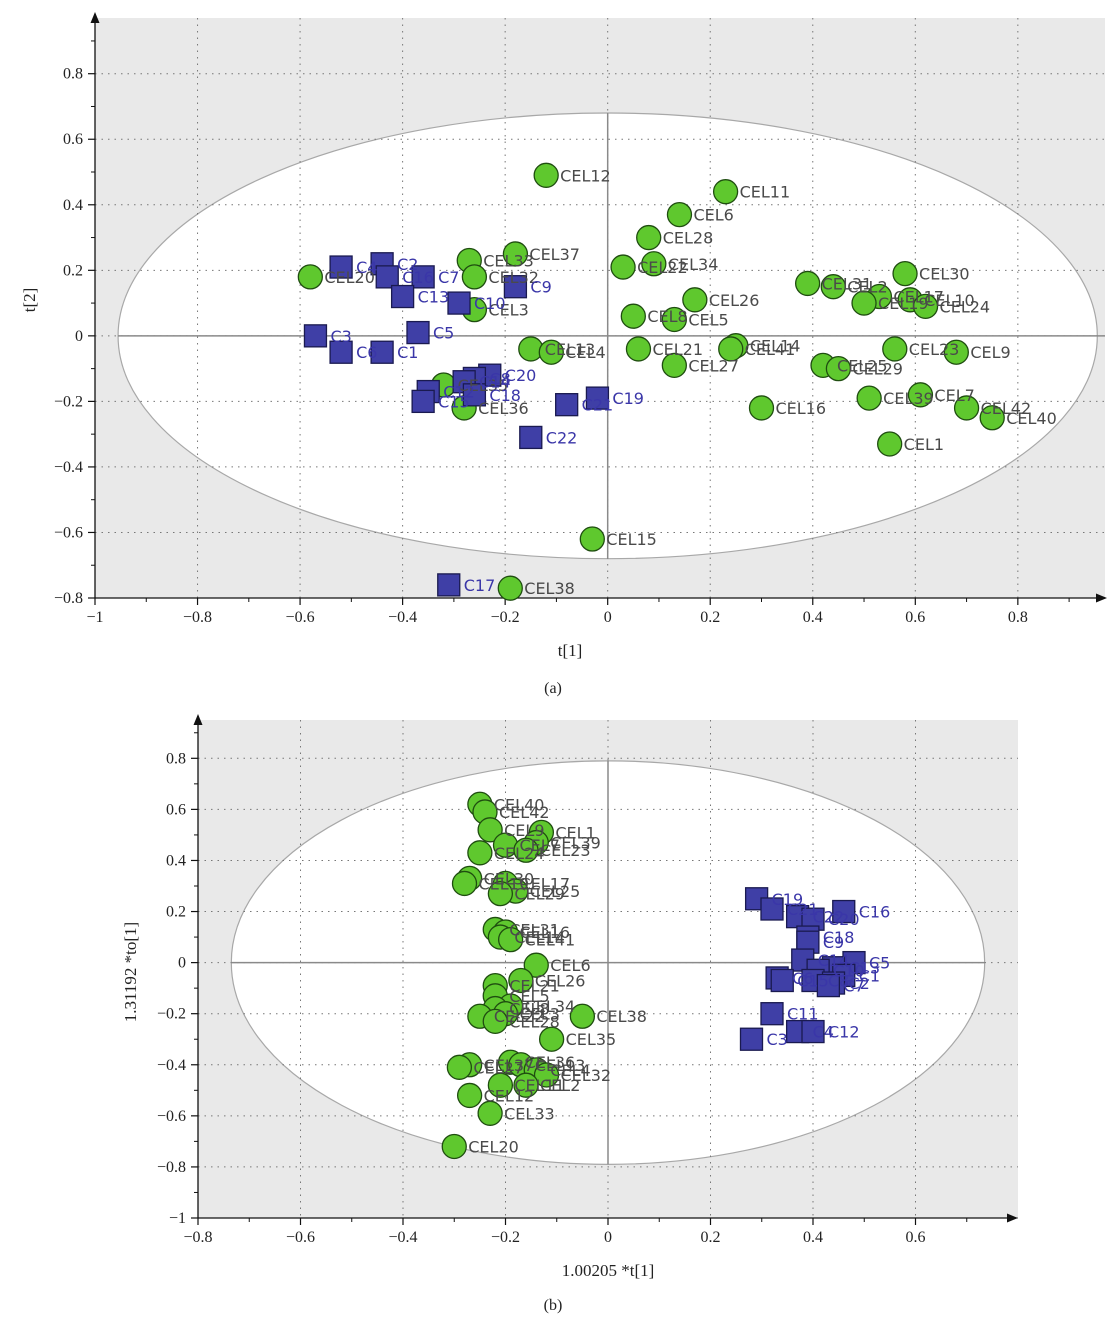 The width and height of the screenshot is (1107, 1320). What do you see at coordinates (654, 264) in the screenshot?
I see `point-cel34` at bounding box center [654, 264].